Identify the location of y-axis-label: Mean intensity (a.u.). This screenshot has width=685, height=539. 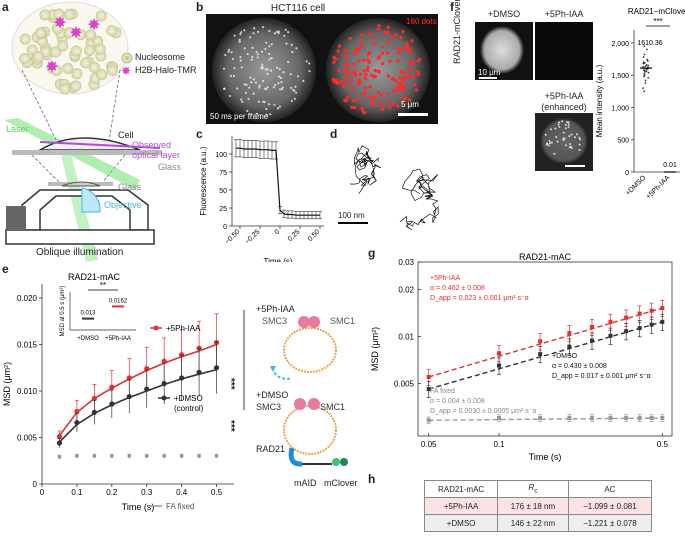
(599, 100).